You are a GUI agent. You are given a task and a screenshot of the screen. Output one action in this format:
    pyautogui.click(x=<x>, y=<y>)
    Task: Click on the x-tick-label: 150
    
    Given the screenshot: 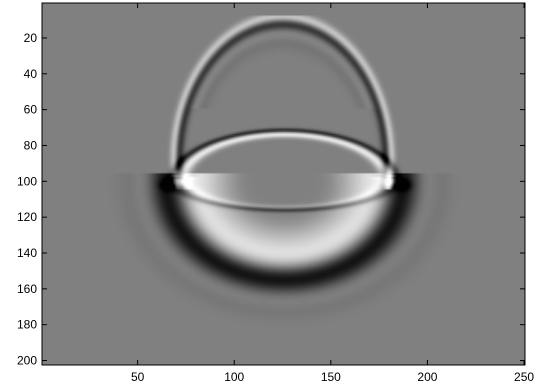 What is the action you would take?
    pyautogui.click(x=331, y=377)
    